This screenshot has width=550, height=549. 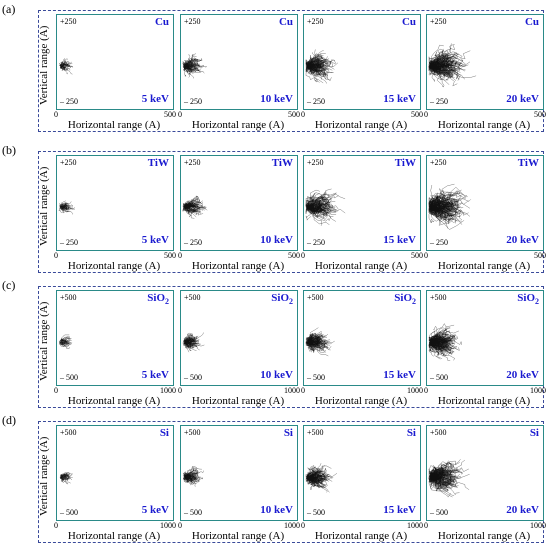 What do you see at coordinates (399, 240) in the screenshot?
I see `energy-label: 15 keV` at bounding box center [399, 240].